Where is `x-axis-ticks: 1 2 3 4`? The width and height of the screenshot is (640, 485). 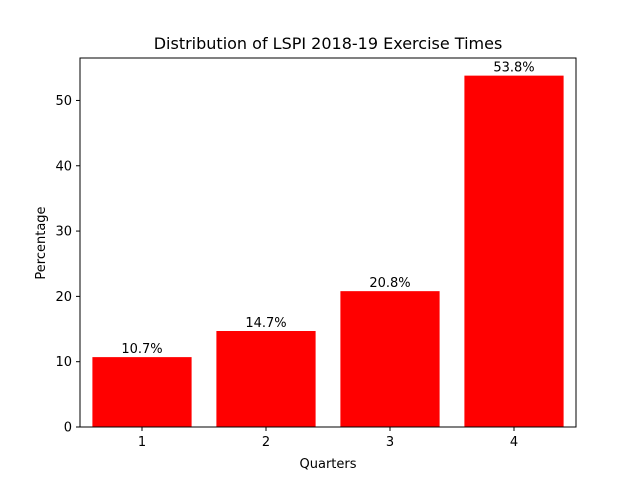 x-axis-ticks: 1 2 3 4 is located at coordinates (328, 438).